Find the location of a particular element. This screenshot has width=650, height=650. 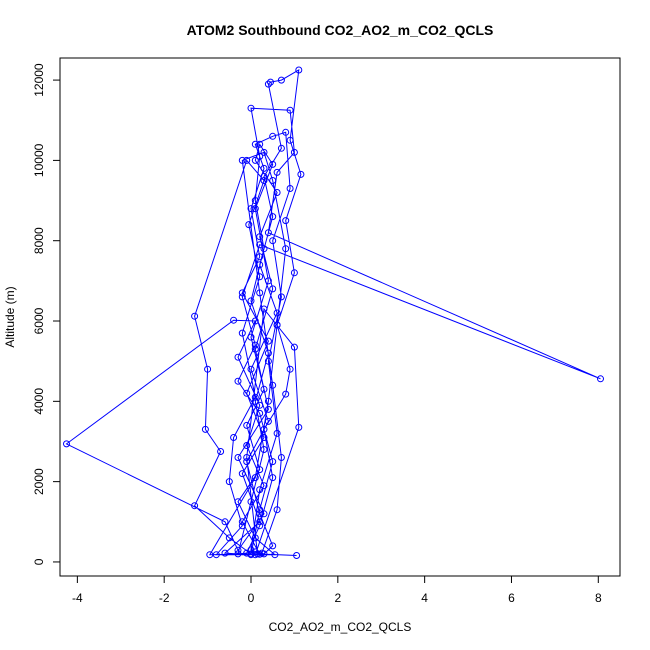

chart-title: ATOM2 Southbound CO2_AO2_m_CO2_QCLS is located at coordinates (340, 30).